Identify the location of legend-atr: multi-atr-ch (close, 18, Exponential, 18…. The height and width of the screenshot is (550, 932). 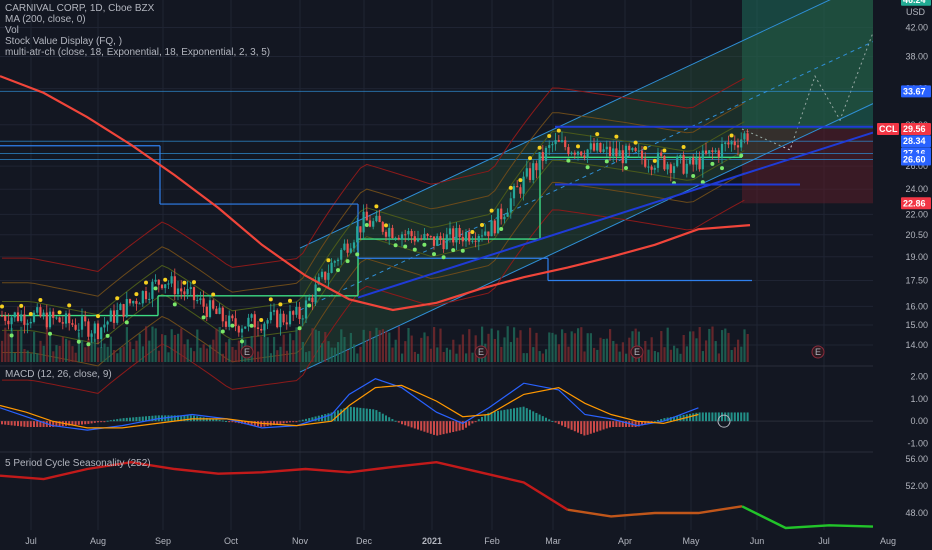
(138, 52).